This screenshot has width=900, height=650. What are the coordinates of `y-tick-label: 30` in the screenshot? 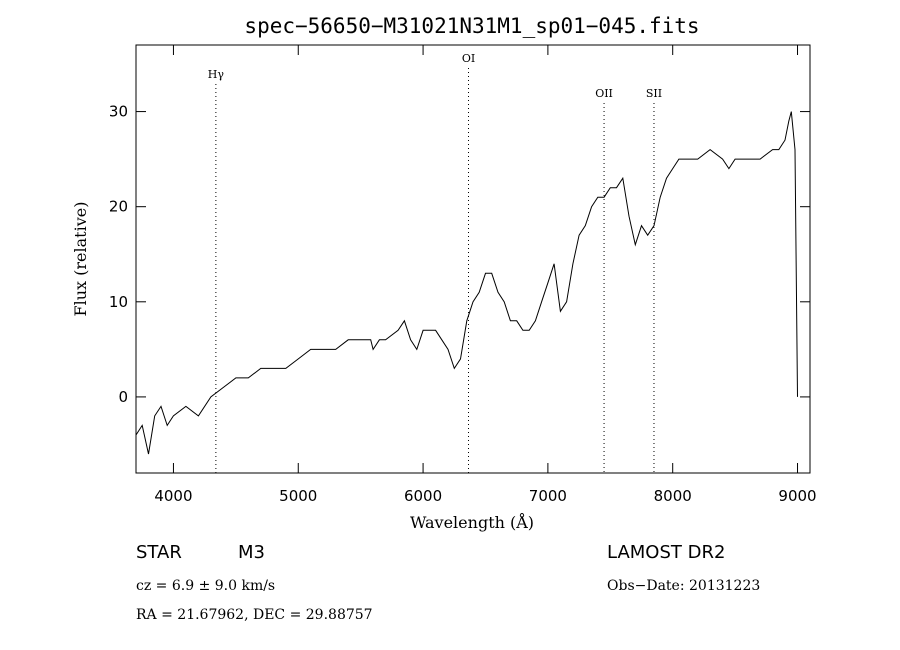 It's located at (118, 112).